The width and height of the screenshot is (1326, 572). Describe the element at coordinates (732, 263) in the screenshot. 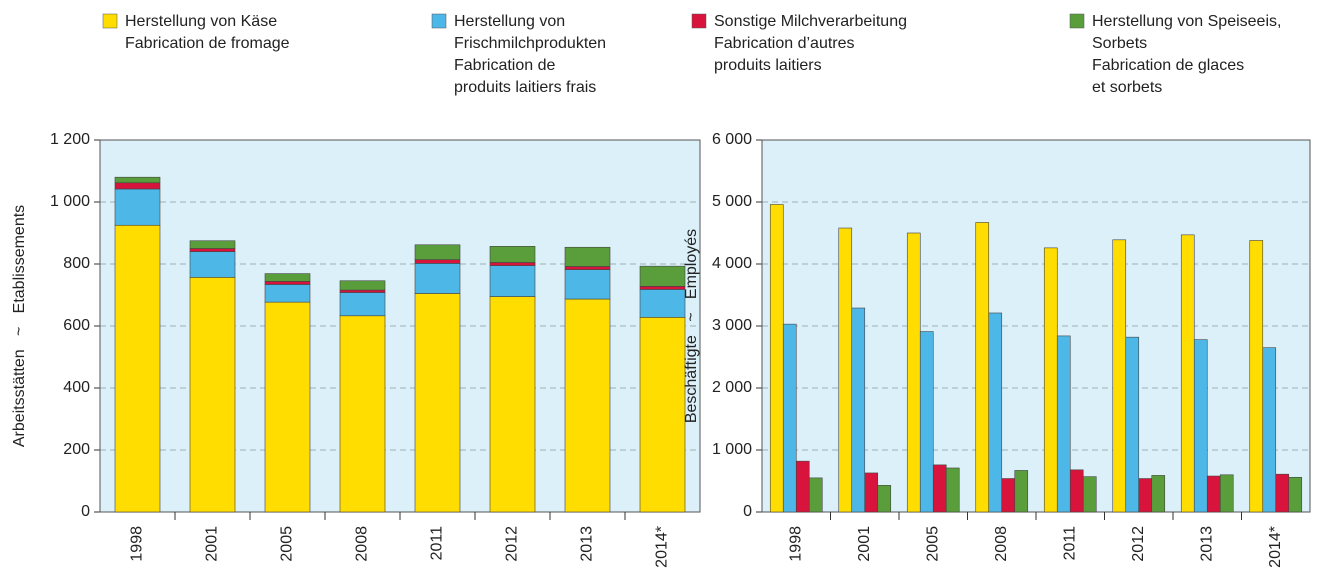

I see `y-tick-label: 4 000` at that location.